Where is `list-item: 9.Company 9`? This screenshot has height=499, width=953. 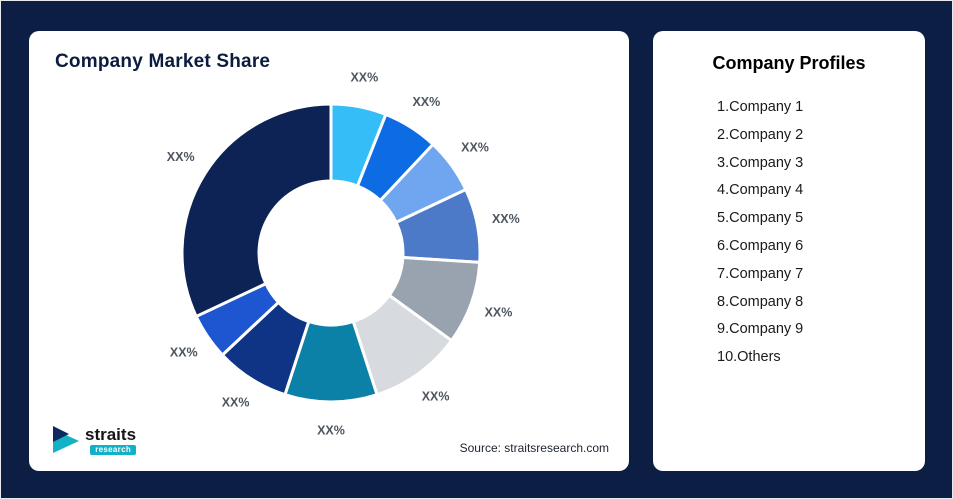 list-item: 9.Company 9 is located at coordinates (760, 329).